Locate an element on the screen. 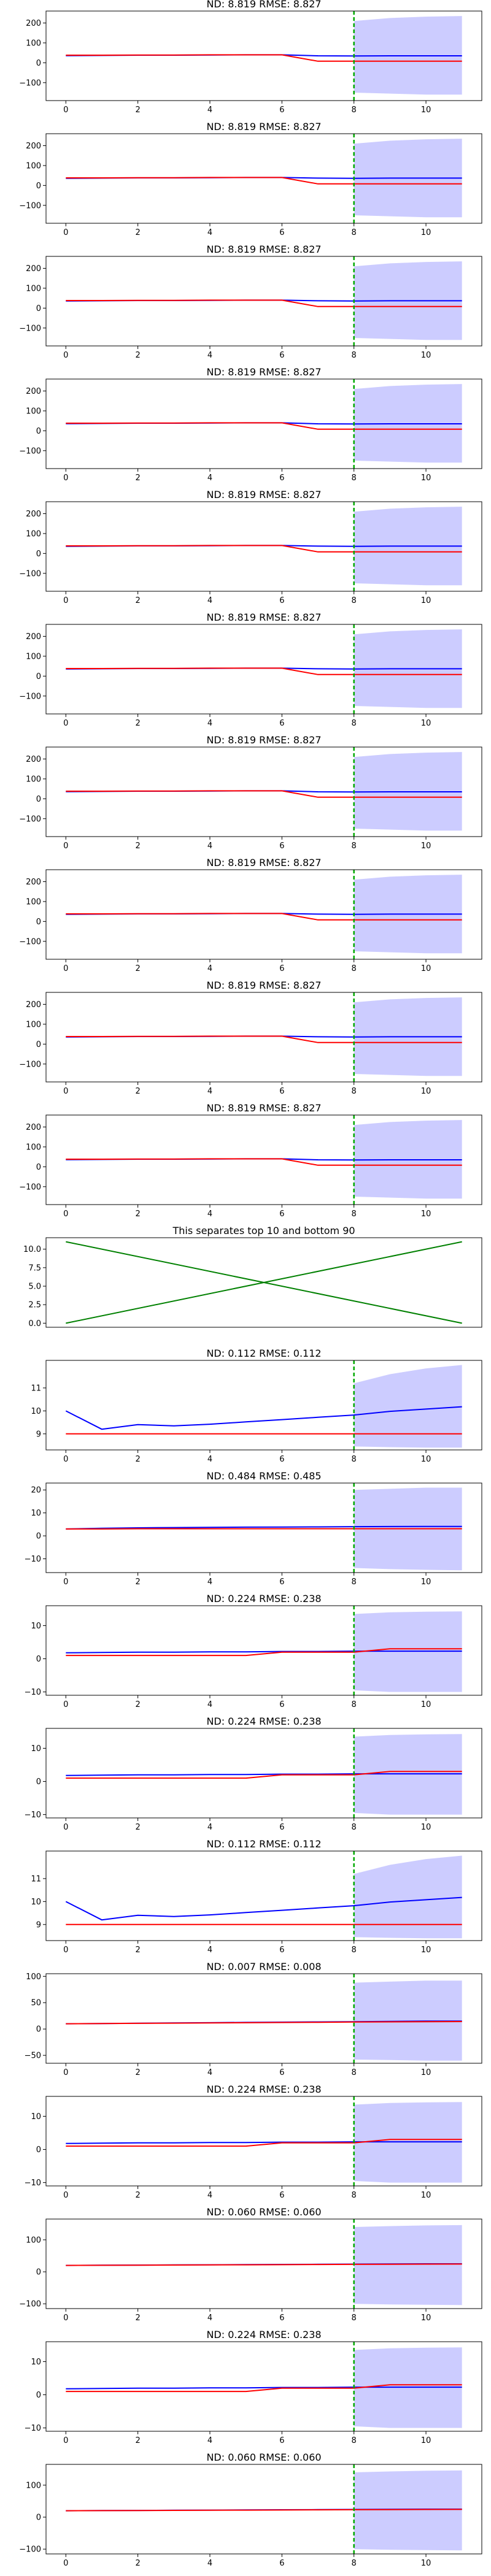 The image size is (491, 2576). subplot-title: ND: 0.060 RMSE: 0.060 is located at coordinates (263, 2212).